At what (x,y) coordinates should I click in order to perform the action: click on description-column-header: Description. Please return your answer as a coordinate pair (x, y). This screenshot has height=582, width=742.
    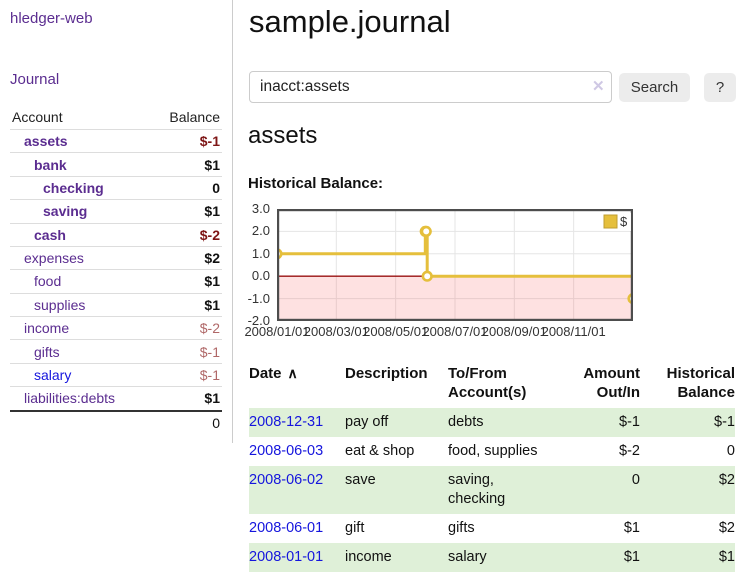
    Looking at the image, I should click on (386, 373).